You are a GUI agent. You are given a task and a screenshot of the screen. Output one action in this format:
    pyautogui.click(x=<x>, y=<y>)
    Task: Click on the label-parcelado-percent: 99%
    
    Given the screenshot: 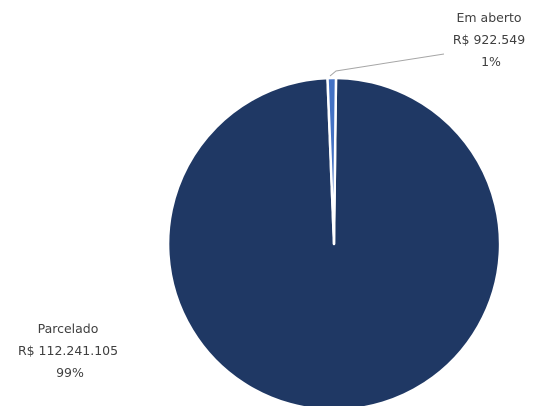 What is the action you would take?
    pyautogui.click(x=70, y=372)
    